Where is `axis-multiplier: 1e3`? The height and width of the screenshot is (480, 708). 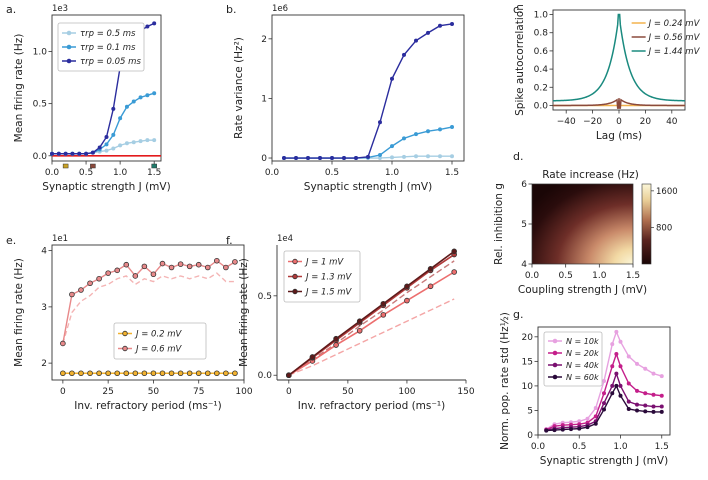
axis-multiplier: 1e3 is located at coordinates (60, 9).